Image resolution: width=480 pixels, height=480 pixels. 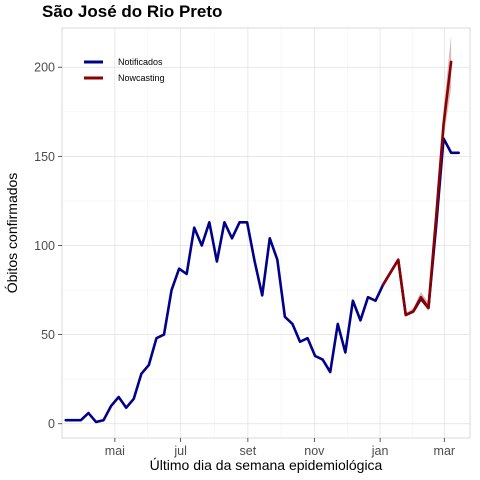 What do you see at coordinates (445, 451) in the screenshot?
I see `x-tick-label-mar: mar` at bounding box center [445, 451].